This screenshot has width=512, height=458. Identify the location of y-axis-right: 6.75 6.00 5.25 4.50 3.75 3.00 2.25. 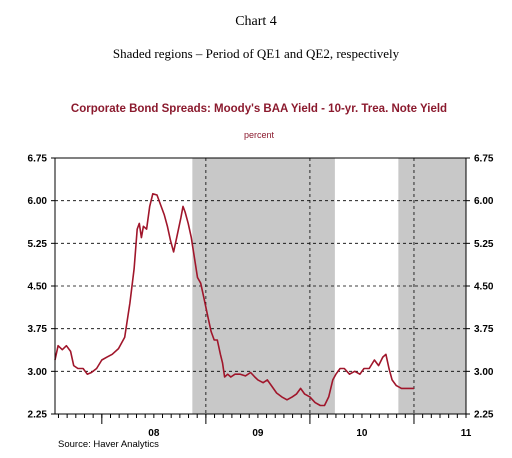
(480, 287).